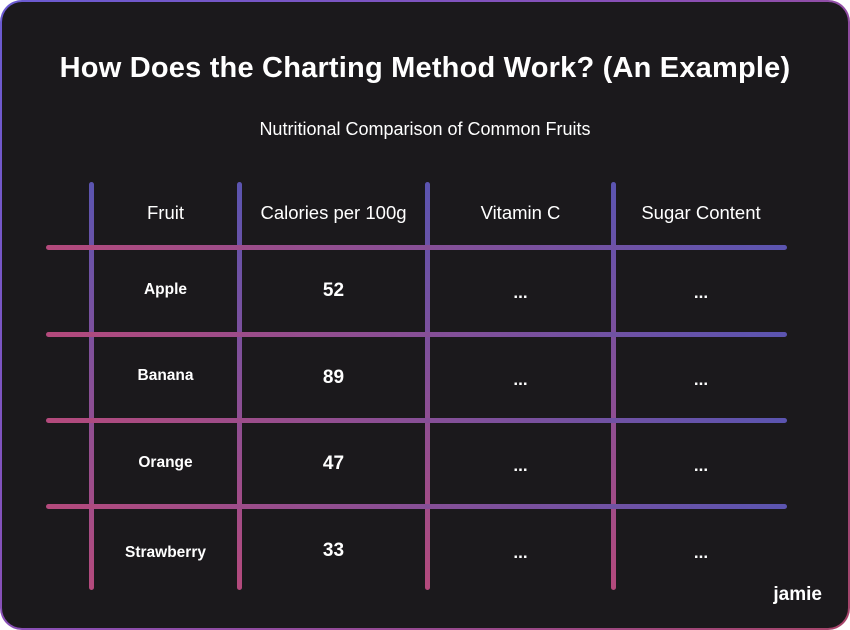 The height and width of the screenshot is (630, 850). I want to click on header-calories: Calories per 100g, so click(333, 212).